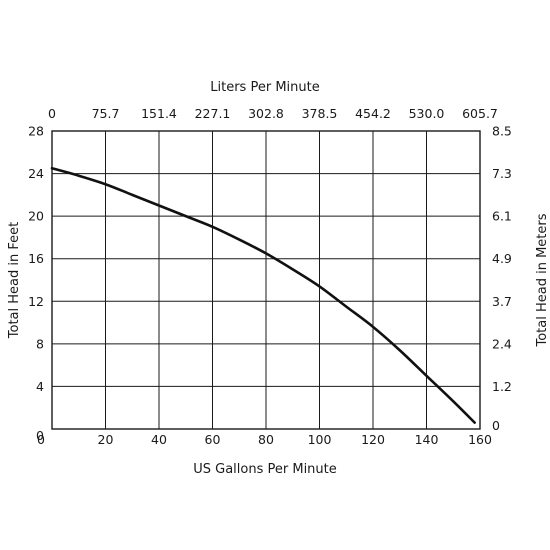  I want to click on y2-tick-label: 6.1, so click(502, 216).